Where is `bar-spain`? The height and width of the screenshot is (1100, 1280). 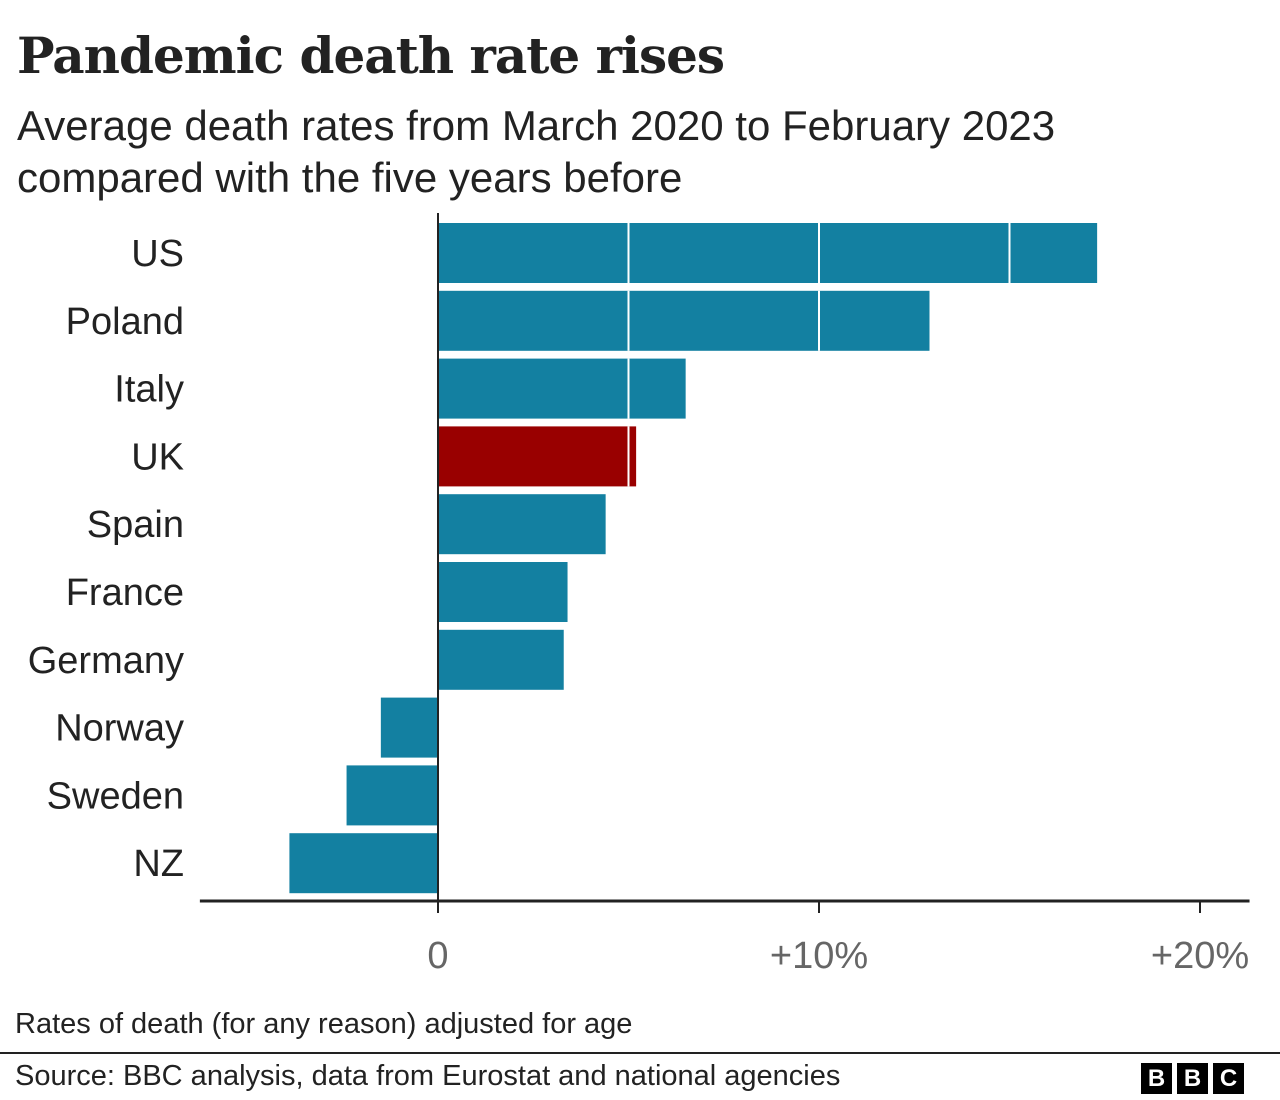
bar-spain is located at coordinates (522, 524).